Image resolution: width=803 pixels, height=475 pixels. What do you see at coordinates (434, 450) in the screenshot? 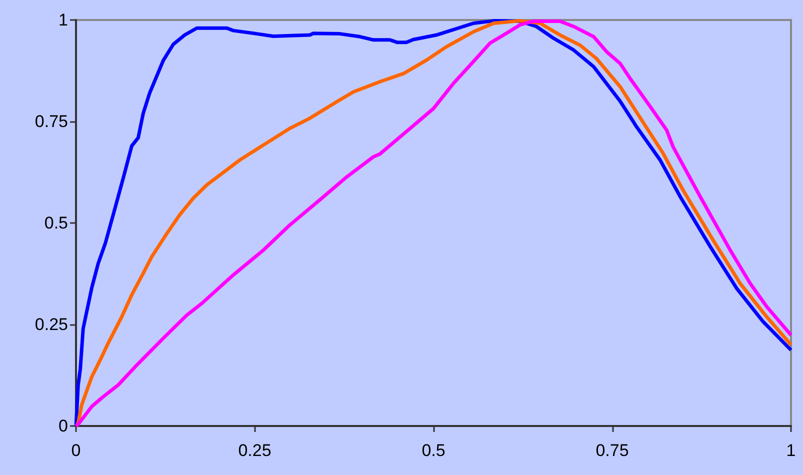
I see `x-tick-label: 0.5` at bounding box center [434, 450].